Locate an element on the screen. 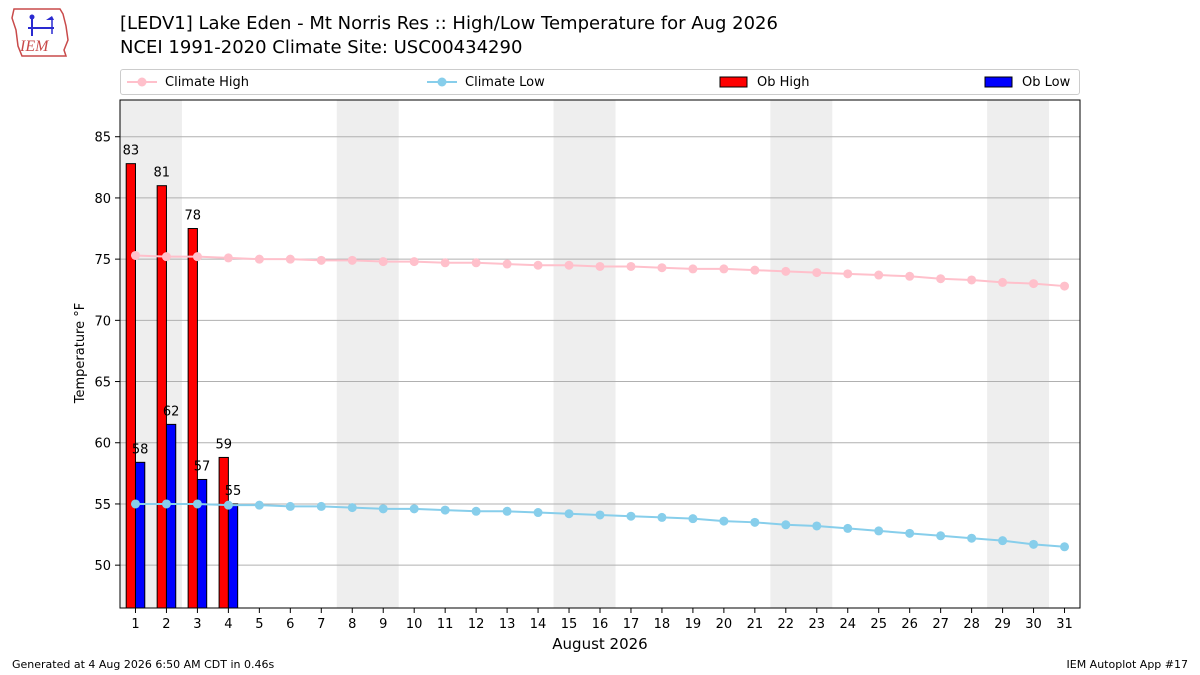 The width and height of the screenshot is (1200, 675). x-tick-label: 16 is located at coordinates (600, 624).